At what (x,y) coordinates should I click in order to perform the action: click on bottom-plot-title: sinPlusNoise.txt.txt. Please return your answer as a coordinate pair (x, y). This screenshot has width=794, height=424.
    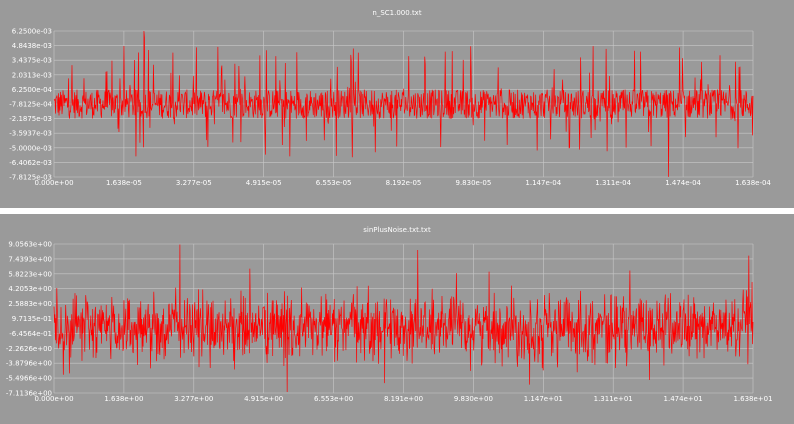
    Looking at the image, I should click on (397, 230).